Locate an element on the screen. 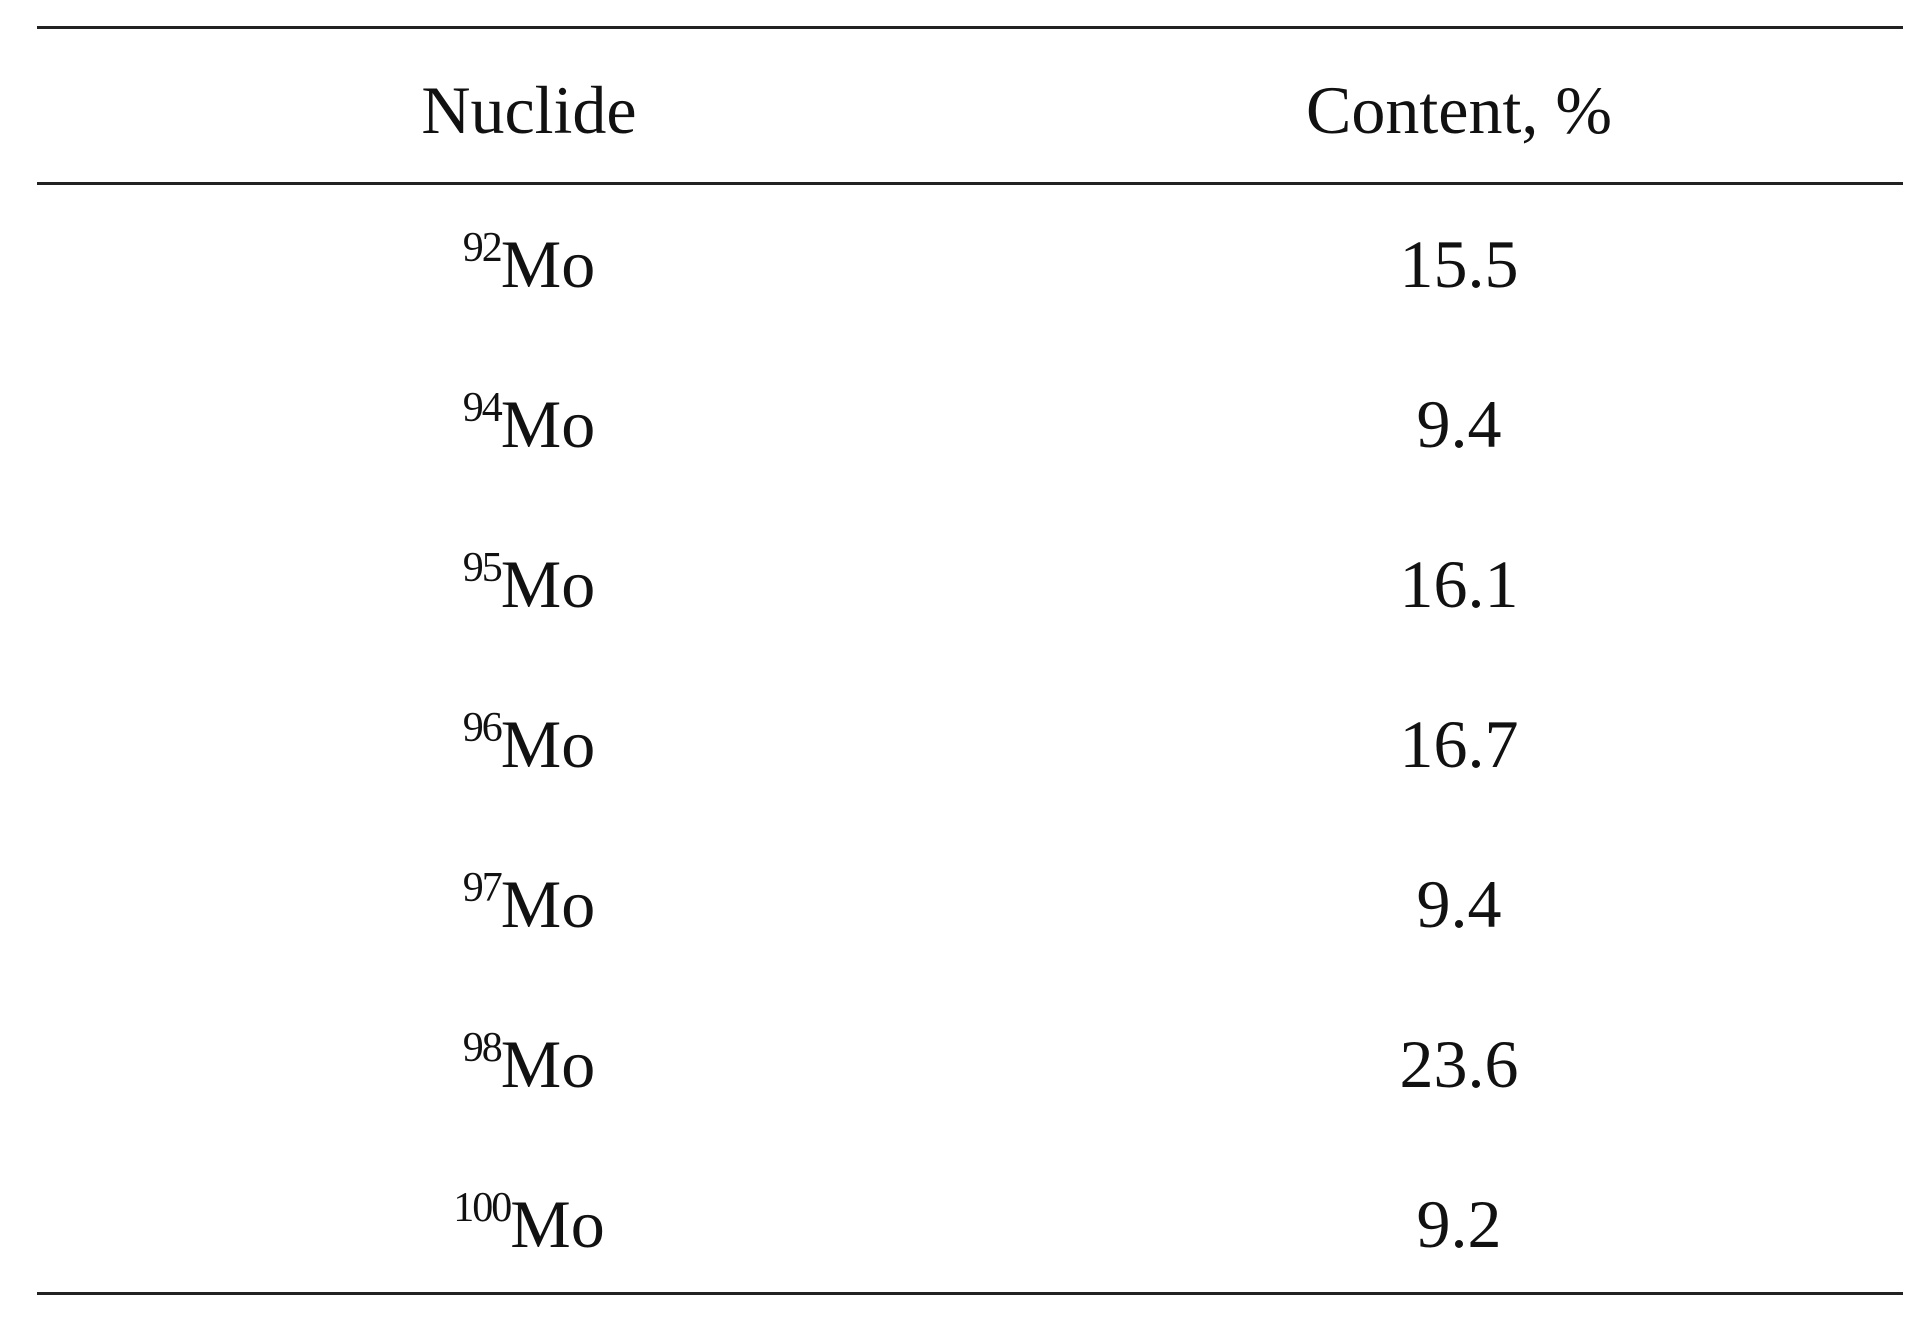 This screenshot has width=1918, height=1320. nuclide-cell: 95Mo is located at coordinates (529, 584).